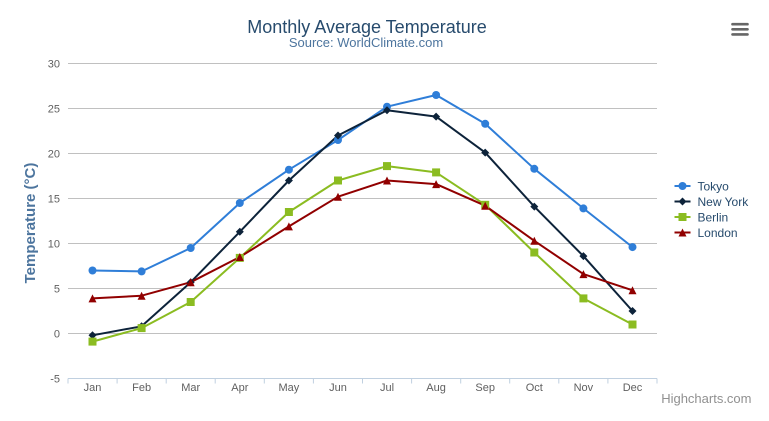 The height and width of the screenshot is (421, 769). I want to click on svg-text: London, so click(718, 233).